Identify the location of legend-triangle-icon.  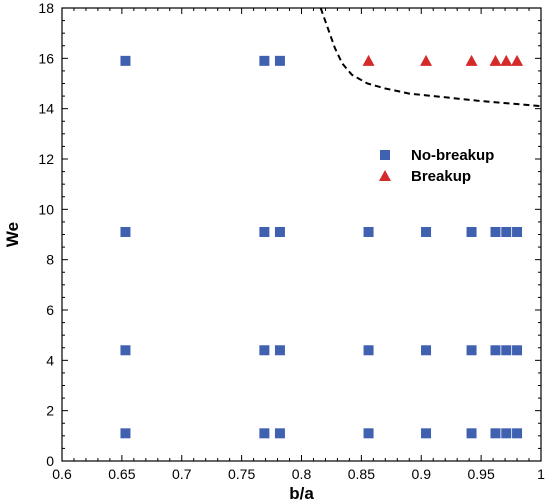
(385, 175).